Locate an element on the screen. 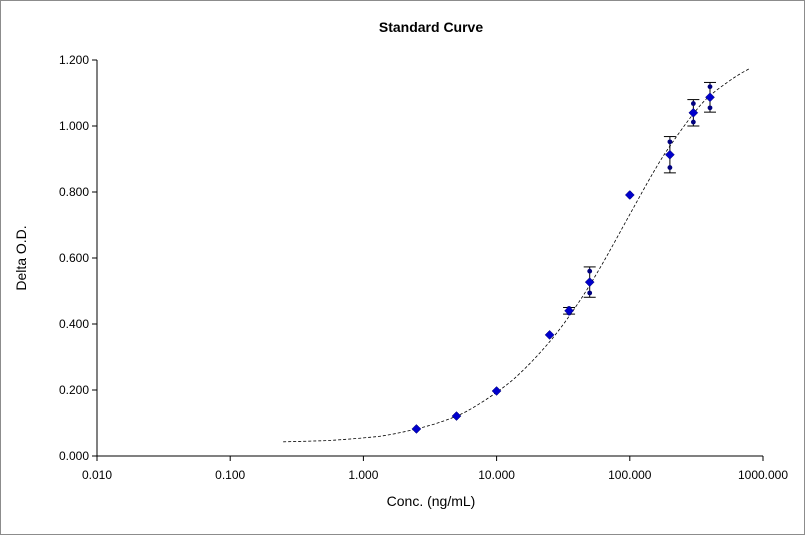 This screenshot has height=539, width=805. y-axis-ticks: 0.000 0.200 0.400 0.600 0.800 1.000 1.200 is located at coordinates (78, 258).